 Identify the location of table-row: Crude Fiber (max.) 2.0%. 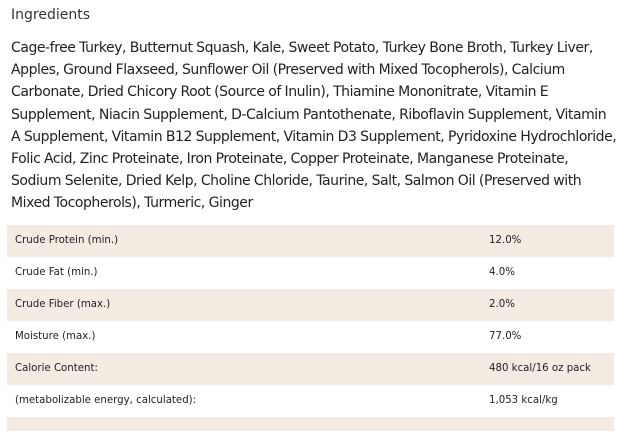
(310, 305).